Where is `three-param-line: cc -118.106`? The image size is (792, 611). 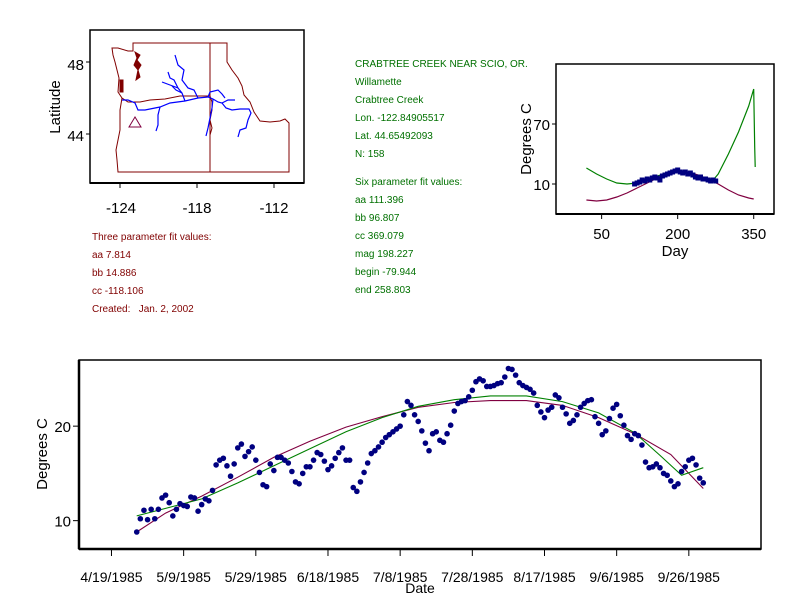
three-param-line: cc -118.106 is located at coordinates (118, 291).